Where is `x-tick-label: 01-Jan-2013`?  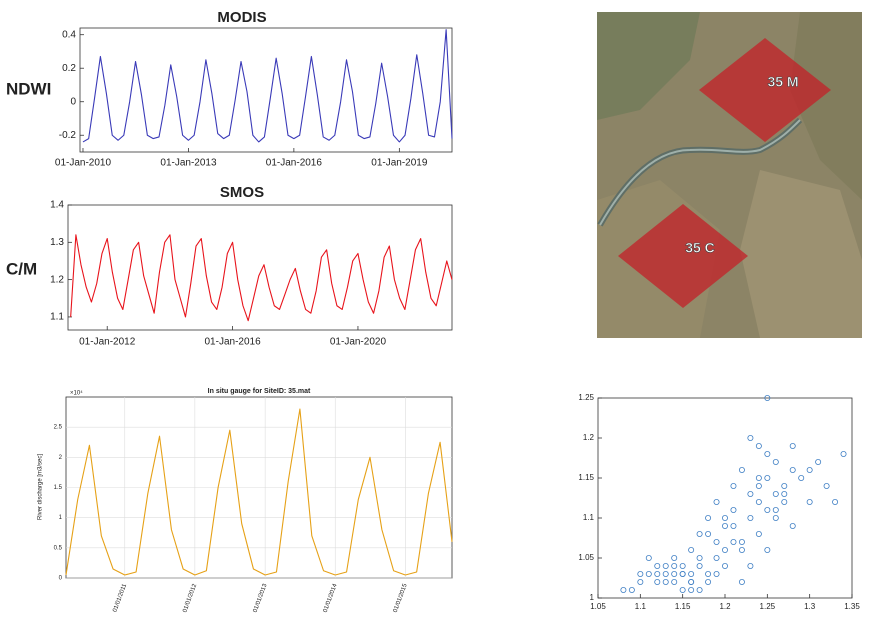
x-tick-label: 01-Jan-2013 is located at coordinates (188, 163).